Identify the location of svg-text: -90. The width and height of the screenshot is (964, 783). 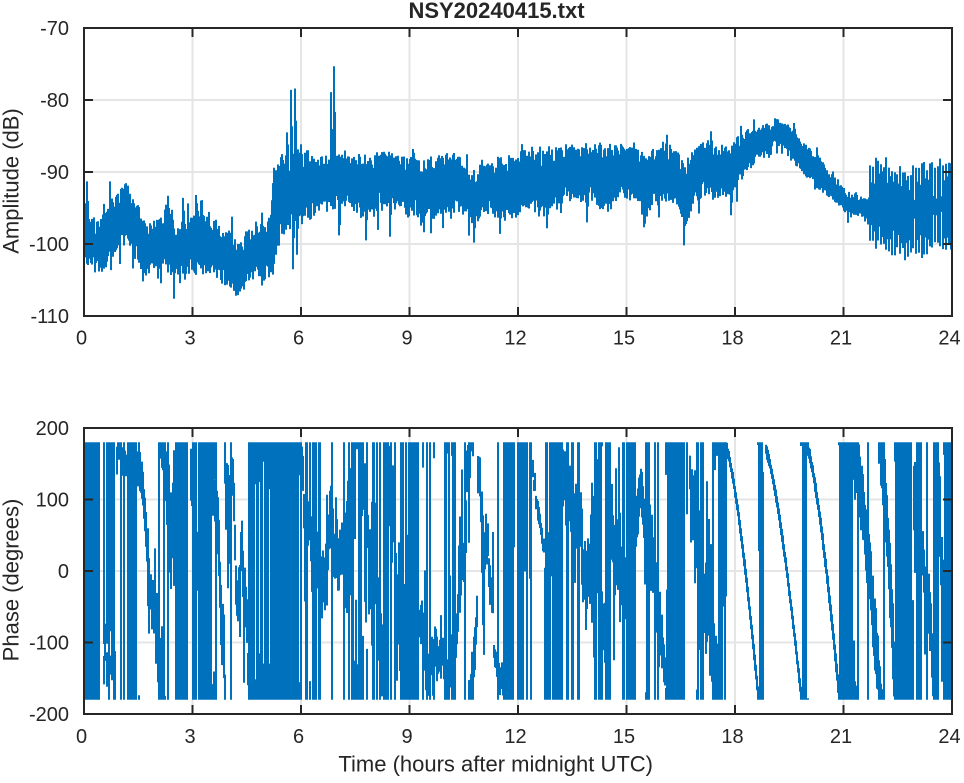
(54, 173).